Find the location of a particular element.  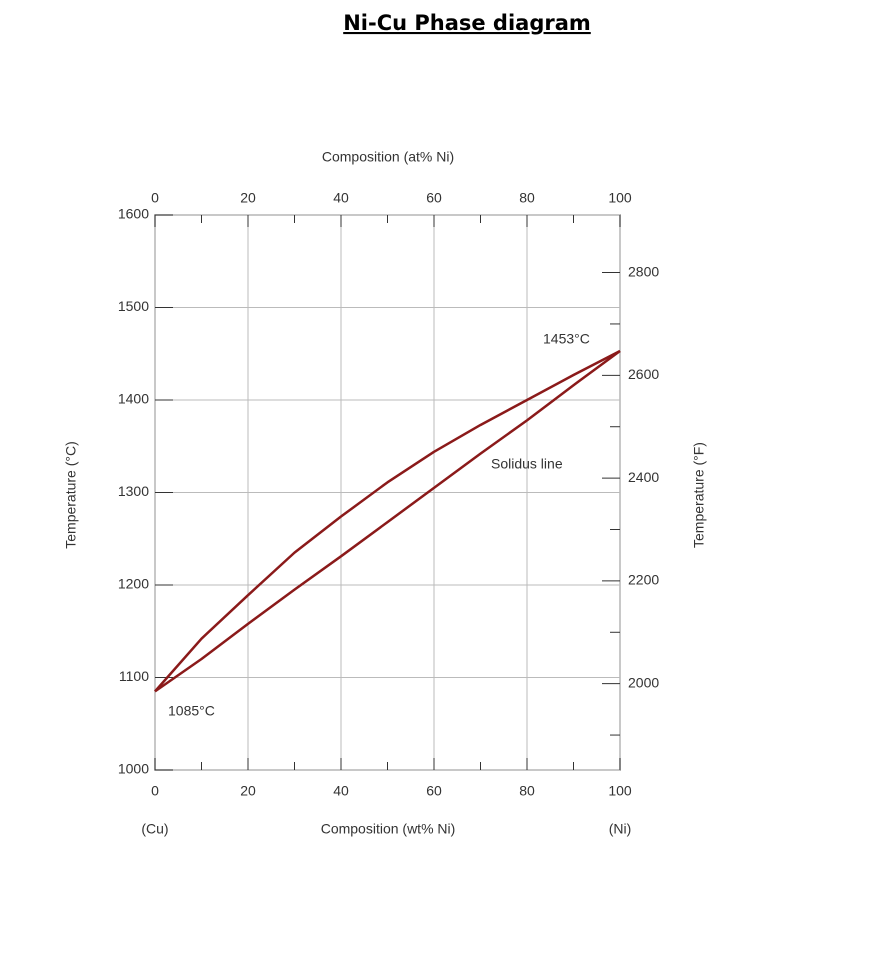

y-tick-label: 1100 is located at coordinates (134, 676).